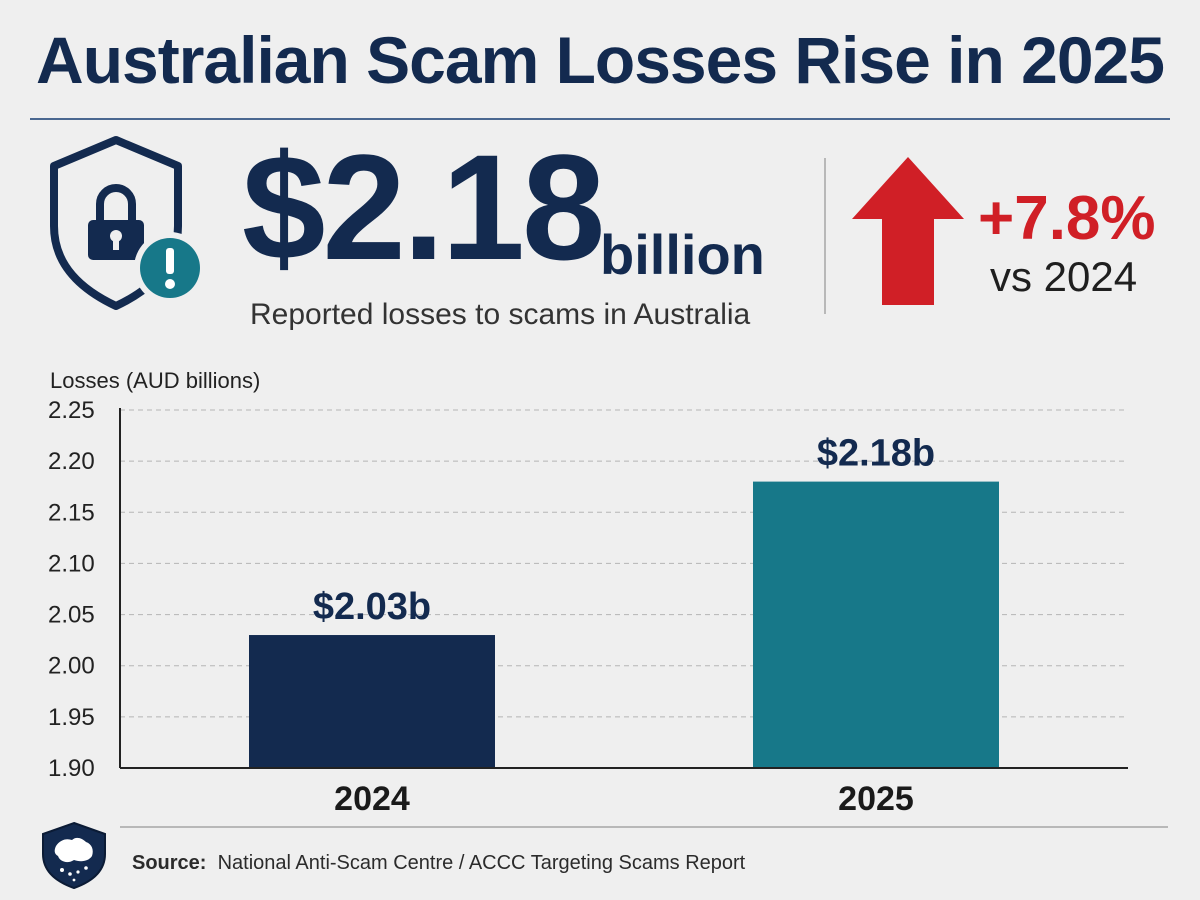 The height and width of the screenshot is (900, 1200). Describe the element at coordinates (372, 607) in the screenshot. I see `data-label: $2.03b` at that location.